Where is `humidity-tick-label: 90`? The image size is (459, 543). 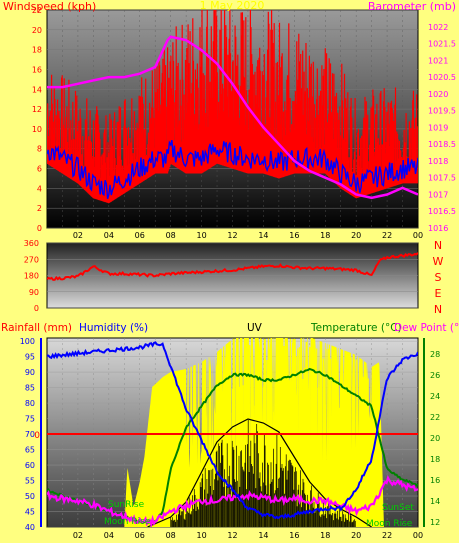 humidity-tick-label: 90 is located at coordinates (30, 372).